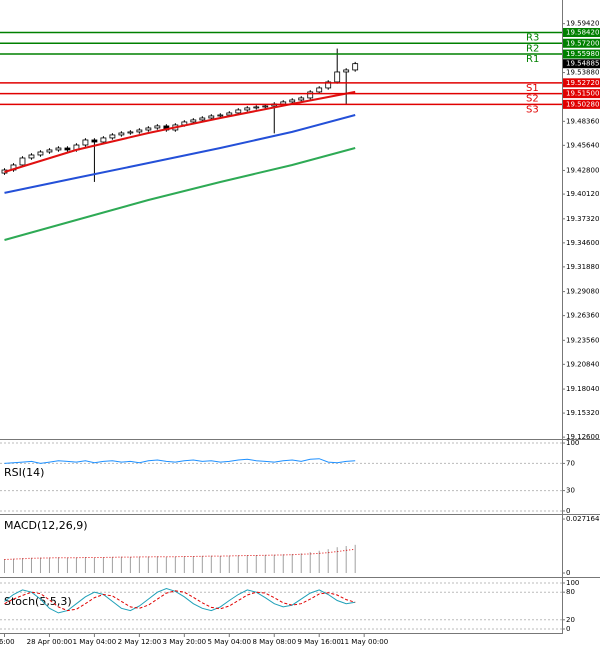  Describe the element at coordinates (570, 620) in the screenshot. I see `y-tick-label: 20` at that location.